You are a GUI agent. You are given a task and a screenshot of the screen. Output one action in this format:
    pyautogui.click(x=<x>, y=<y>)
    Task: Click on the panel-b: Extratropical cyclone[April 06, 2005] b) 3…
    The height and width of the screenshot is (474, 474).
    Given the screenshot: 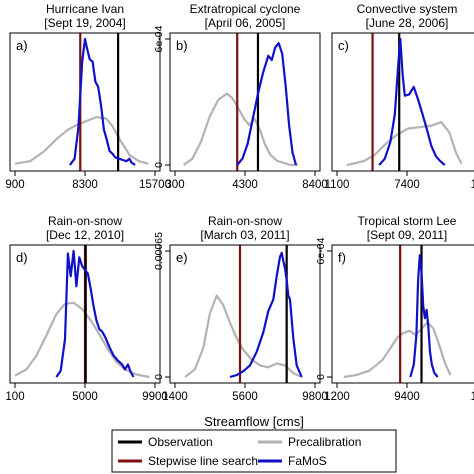 What is the action you would take?
    pyautogui.click(x=240, y=96)
    